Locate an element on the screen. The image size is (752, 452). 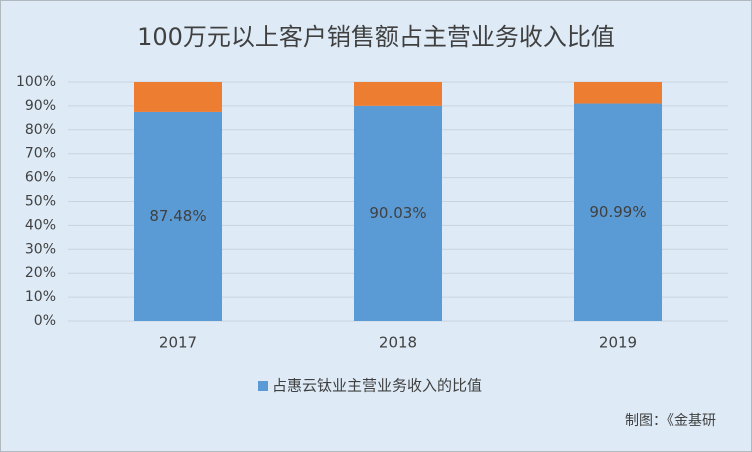
y-tick-label: 40% is located at coordinates (40, 225).